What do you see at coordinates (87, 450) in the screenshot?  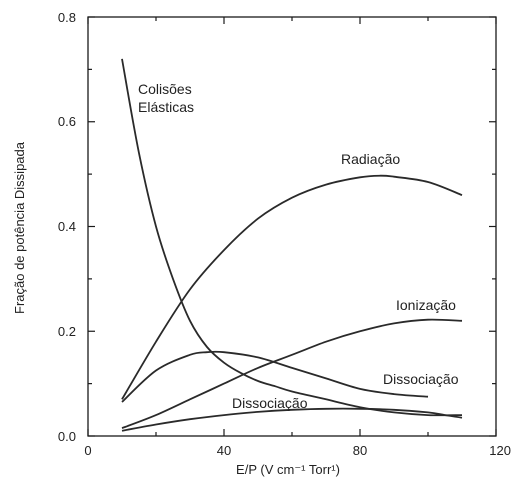 I see `x-tick-label: 0` at bounding box center [87, 450].